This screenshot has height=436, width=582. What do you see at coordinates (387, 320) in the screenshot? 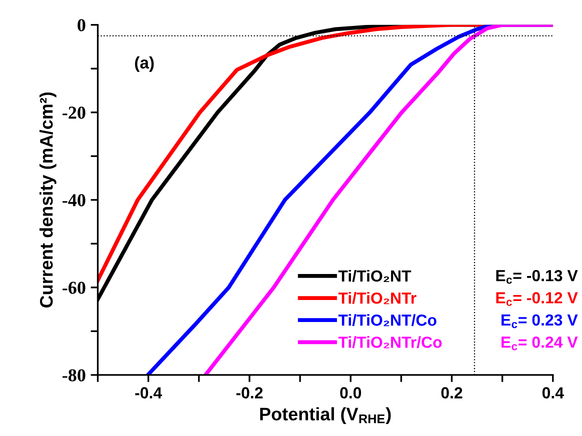
I see `legend-label: Ti/TiO₂NT/Co` at bounding box center [387, 320].